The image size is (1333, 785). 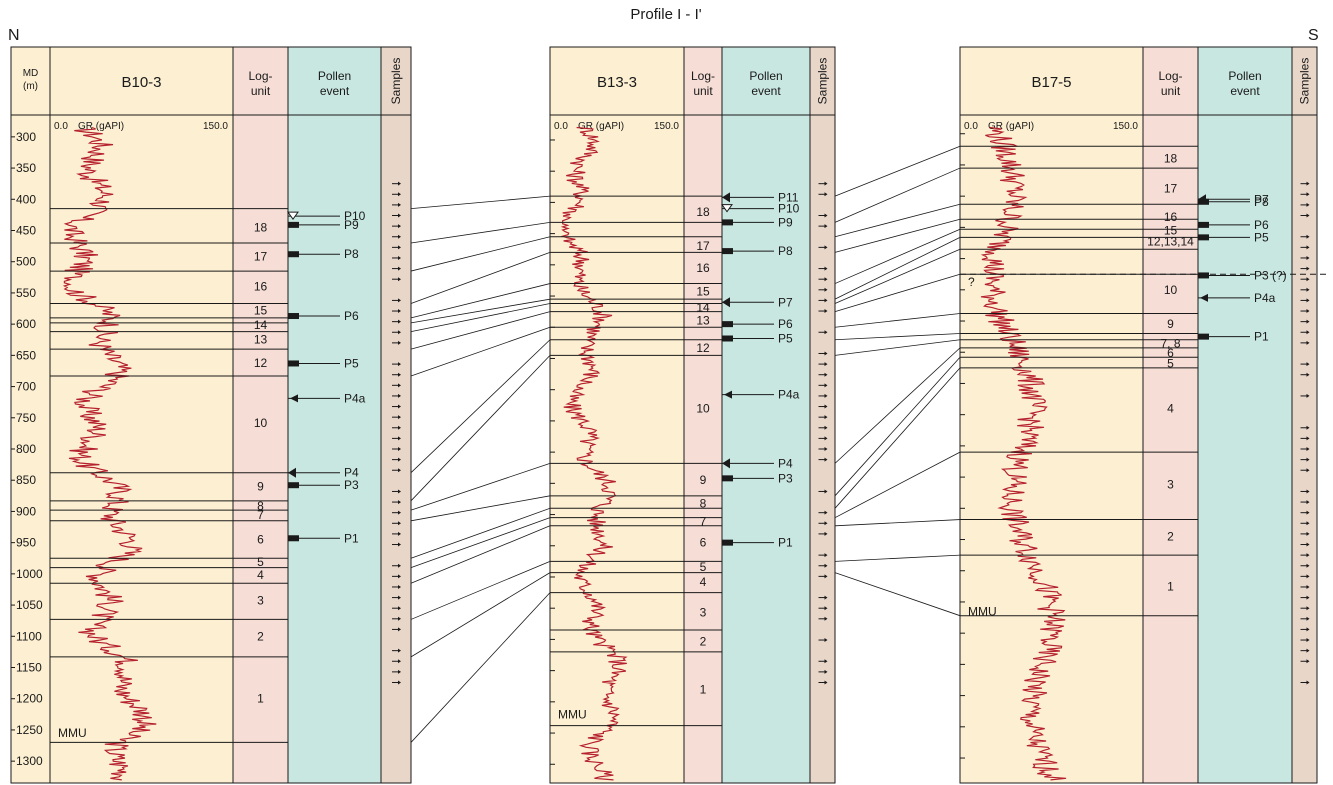 What do you see at coordinates (335, 91) in the screenshot?
I see `pollen-header-2: event` at bounding box center [335, 91].